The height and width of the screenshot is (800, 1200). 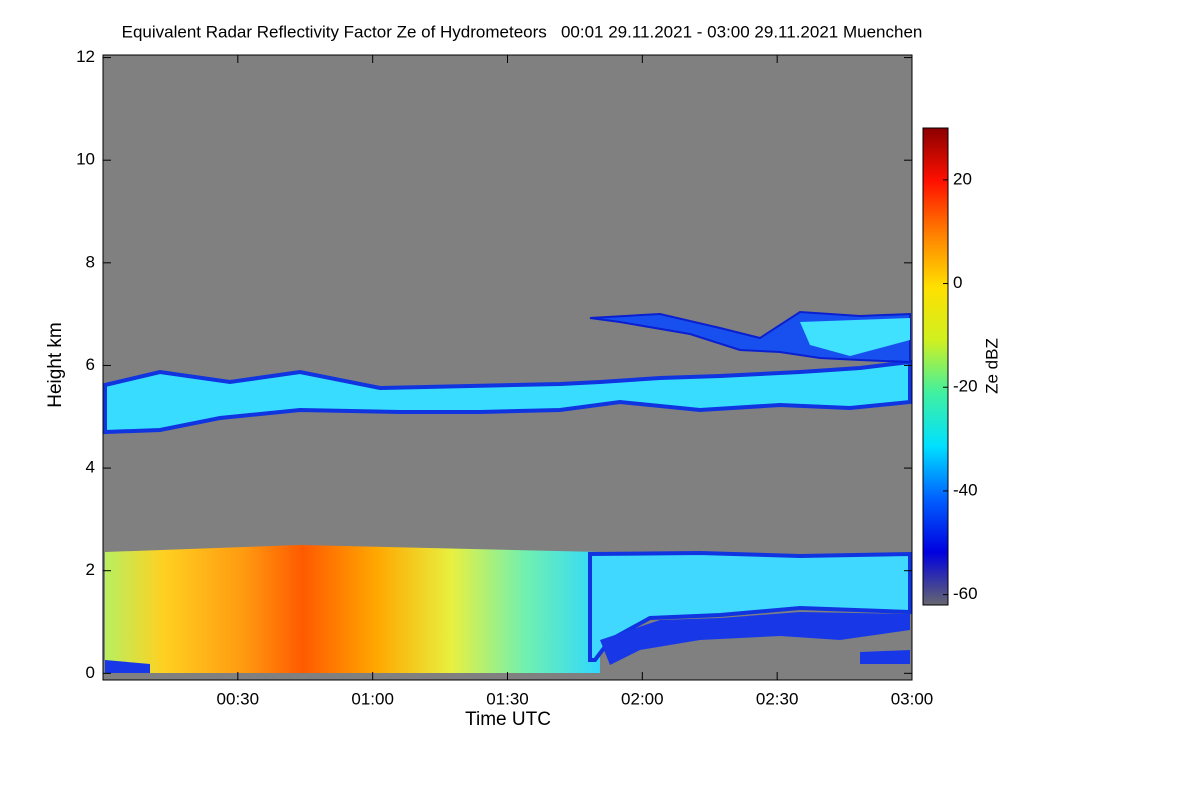 I want to click on y-tick-label: 0, so click(x=90, y=672).